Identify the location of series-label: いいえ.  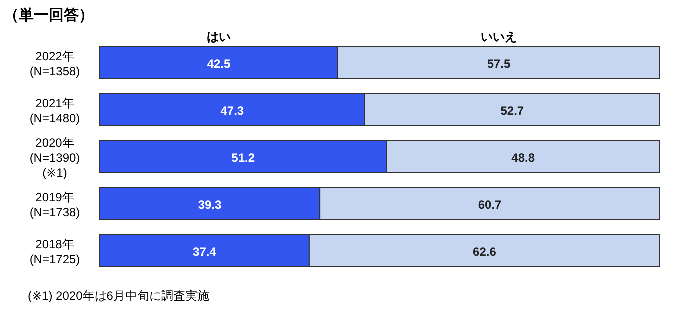
(499, 37).